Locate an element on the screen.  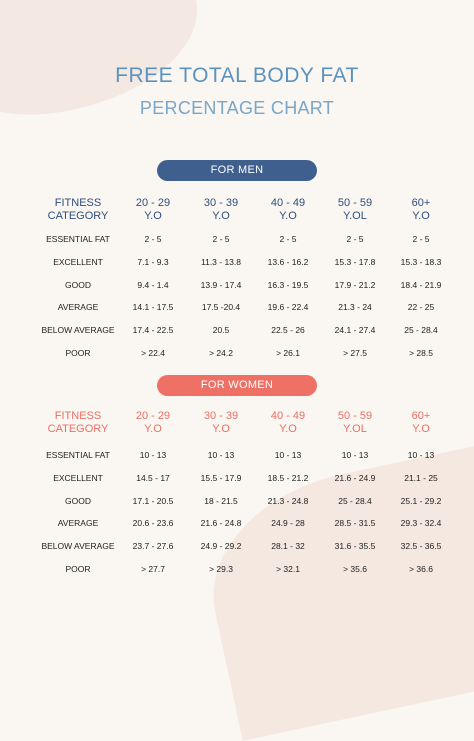
value-cell: 15.3 - 18.3 is located at coordinates (421, 261).